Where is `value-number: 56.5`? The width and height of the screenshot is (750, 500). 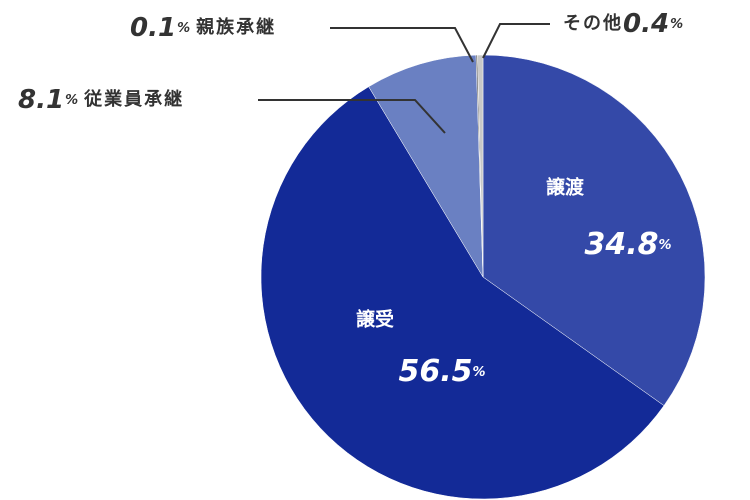
value-number: 56.5 is located at coordinates (435, 371).